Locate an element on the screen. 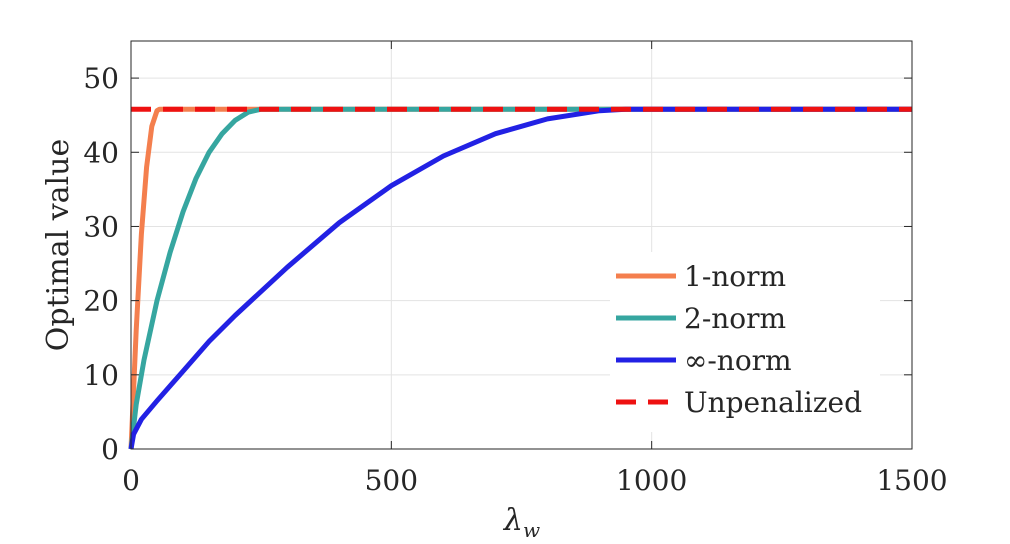  y-tick-label: 10 is located at coordinates (101, 375).